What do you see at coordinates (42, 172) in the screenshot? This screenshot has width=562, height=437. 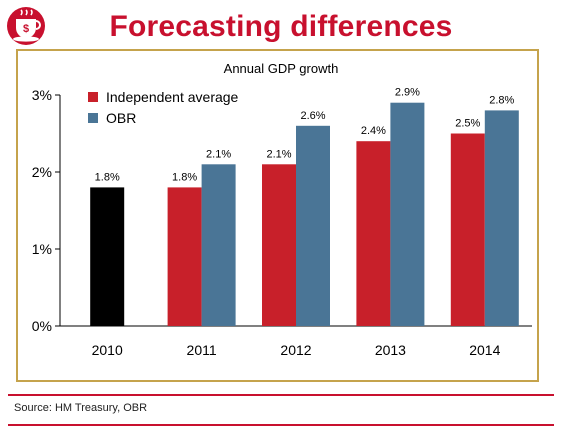 I see `y-tick-label: 2%` at bounding box center [42, 172].